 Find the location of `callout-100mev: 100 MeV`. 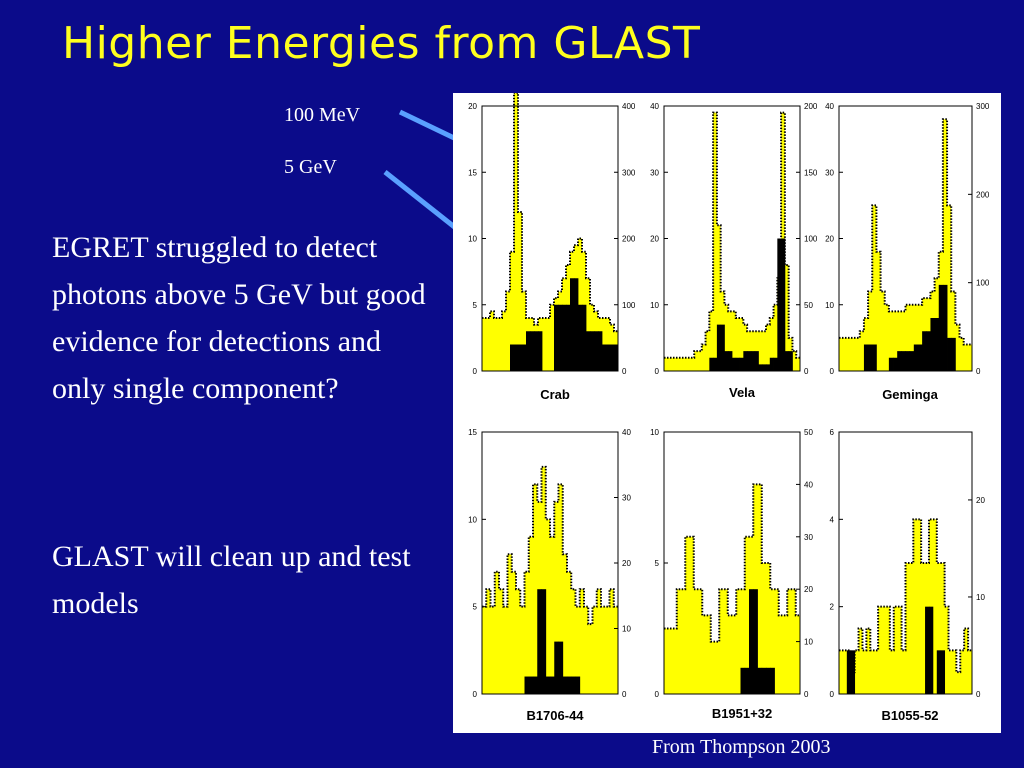

callout-100mev: 100 MeV is located at coordinates (322, 115).